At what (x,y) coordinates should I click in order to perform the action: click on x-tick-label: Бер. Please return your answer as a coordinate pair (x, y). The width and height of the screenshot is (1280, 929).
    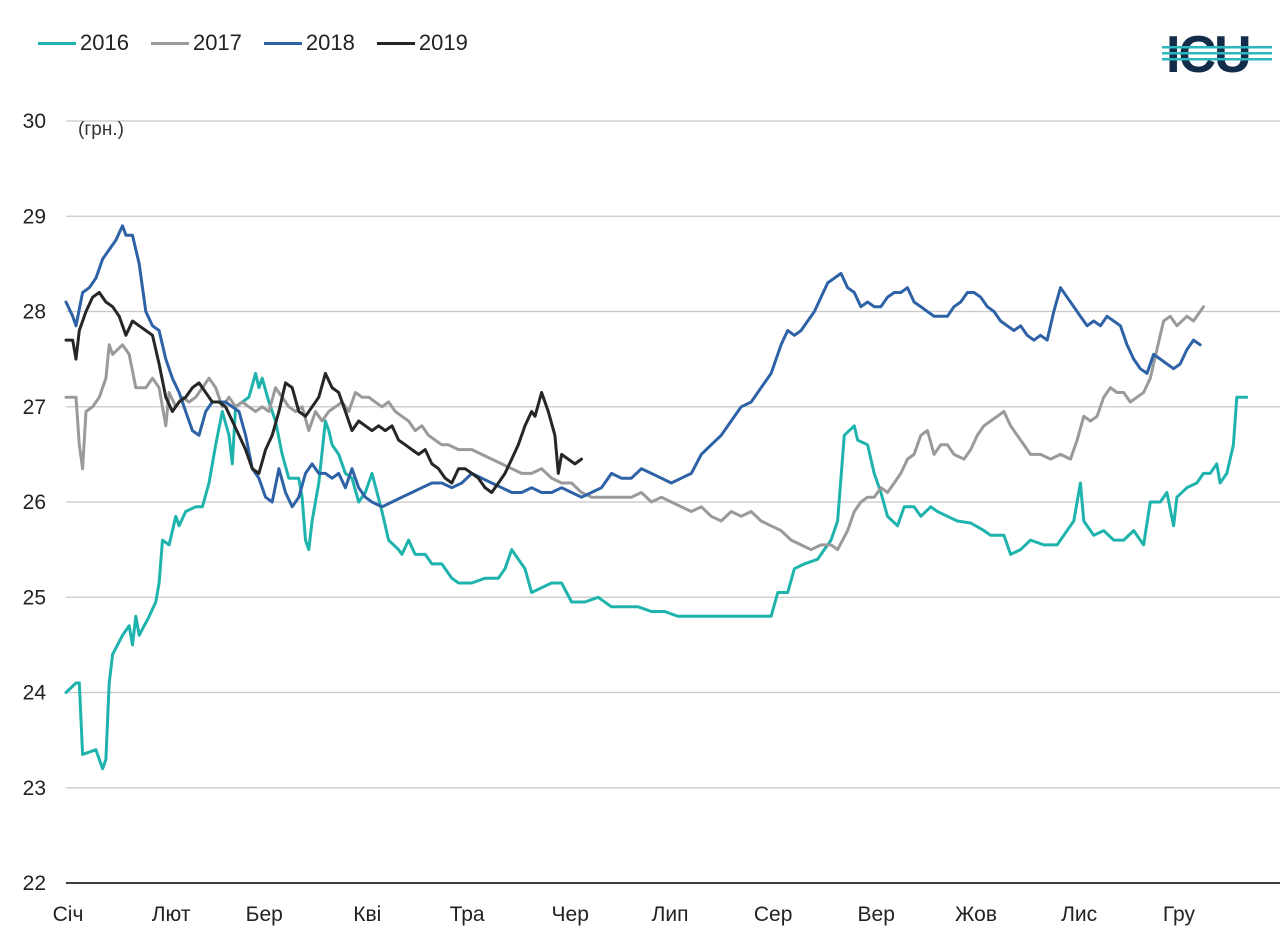
    Looking at the image, I should click on (264, 914).